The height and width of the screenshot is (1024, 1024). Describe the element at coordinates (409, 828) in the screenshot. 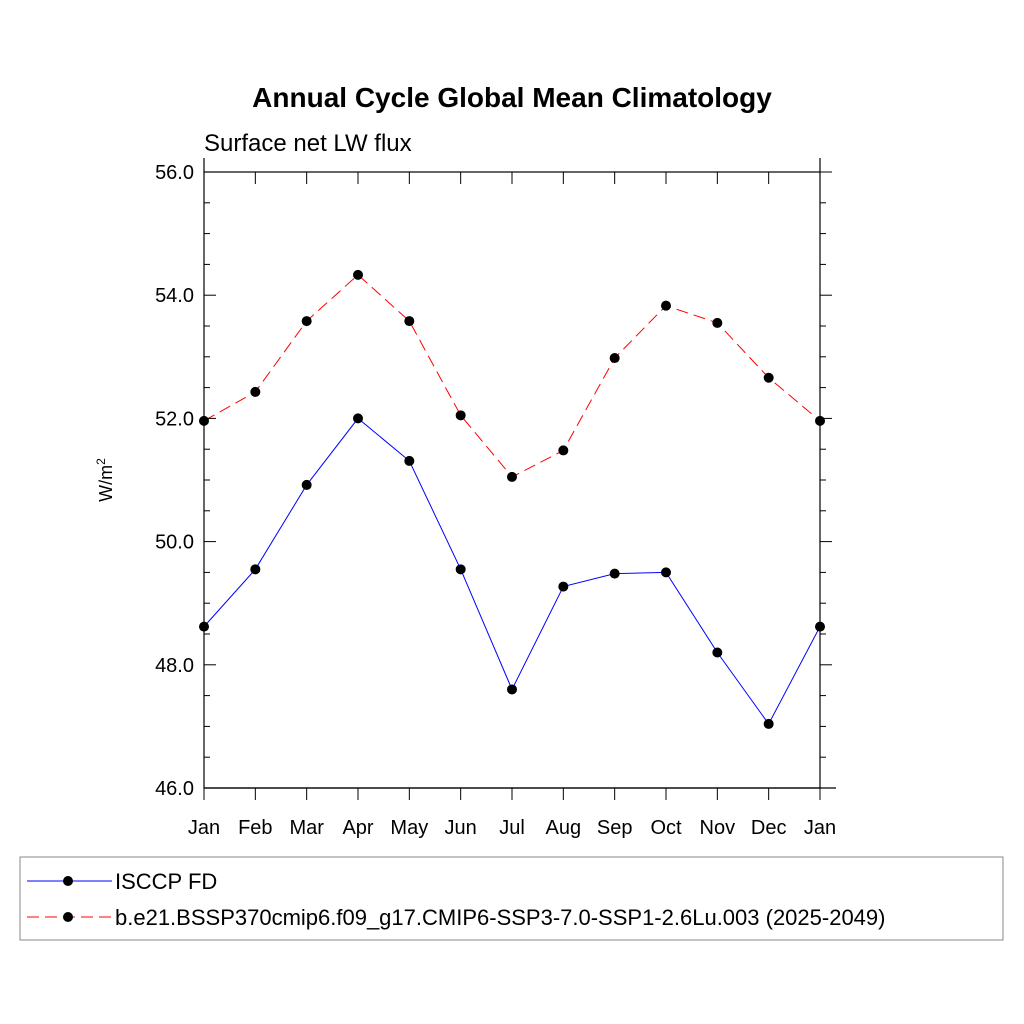

I see `x-tick-label: May` at that location.